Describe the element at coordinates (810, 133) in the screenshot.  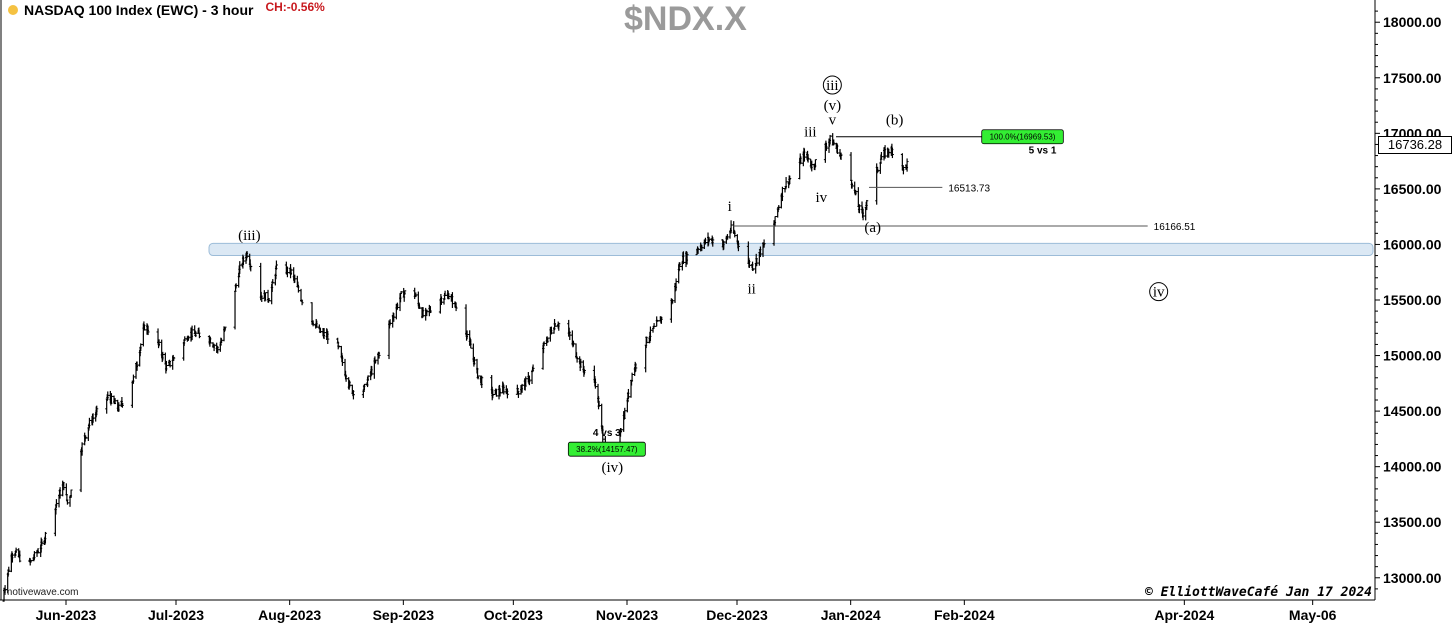
I see `wave-label: iii` at that location.